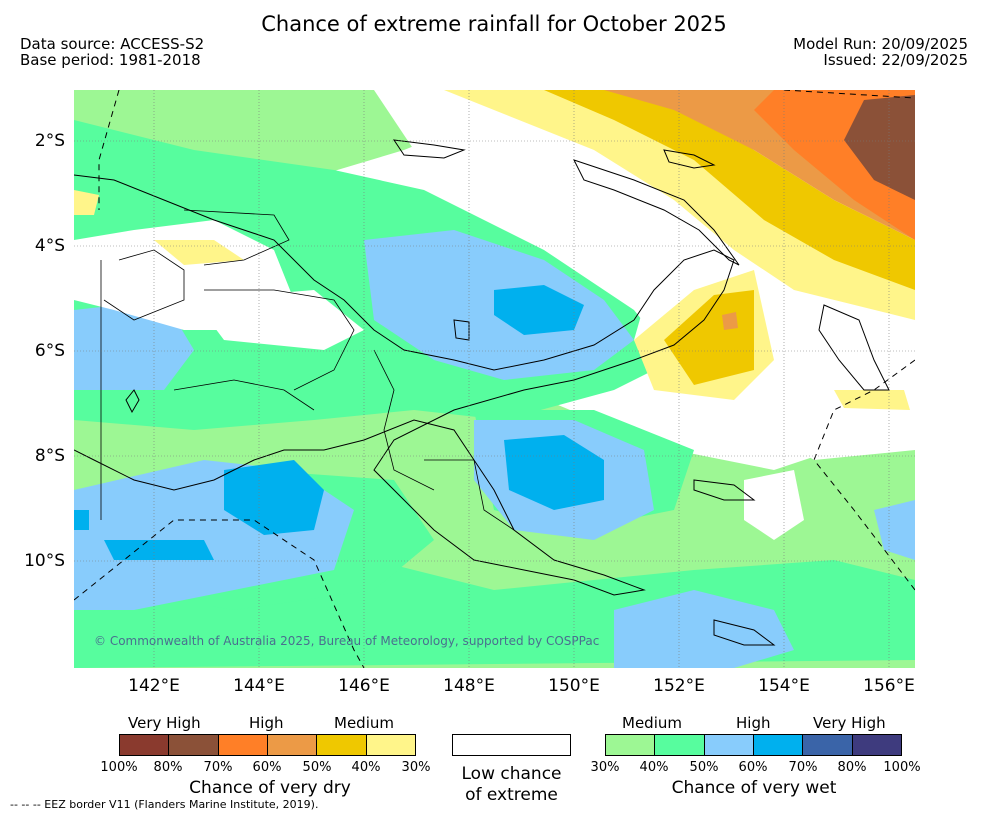  What do you see at coordinates (511, 745) in the screenshot?
I see `low-chance-swatch` at bounding box center [511, 745].